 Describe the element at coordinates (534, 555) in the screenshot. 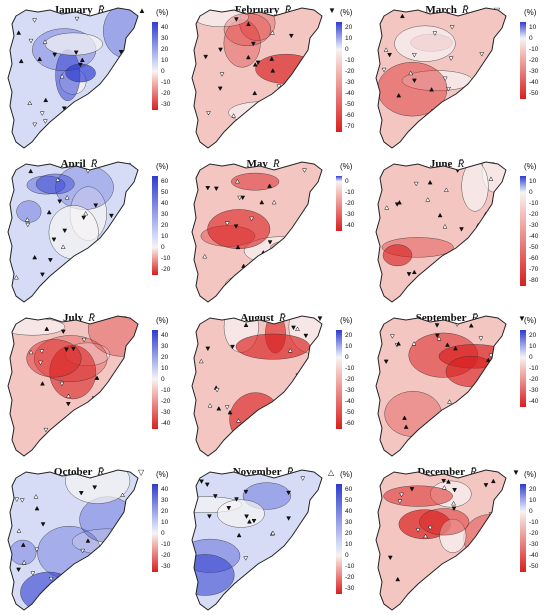

I see `legend-tick-label: -40` at that location.